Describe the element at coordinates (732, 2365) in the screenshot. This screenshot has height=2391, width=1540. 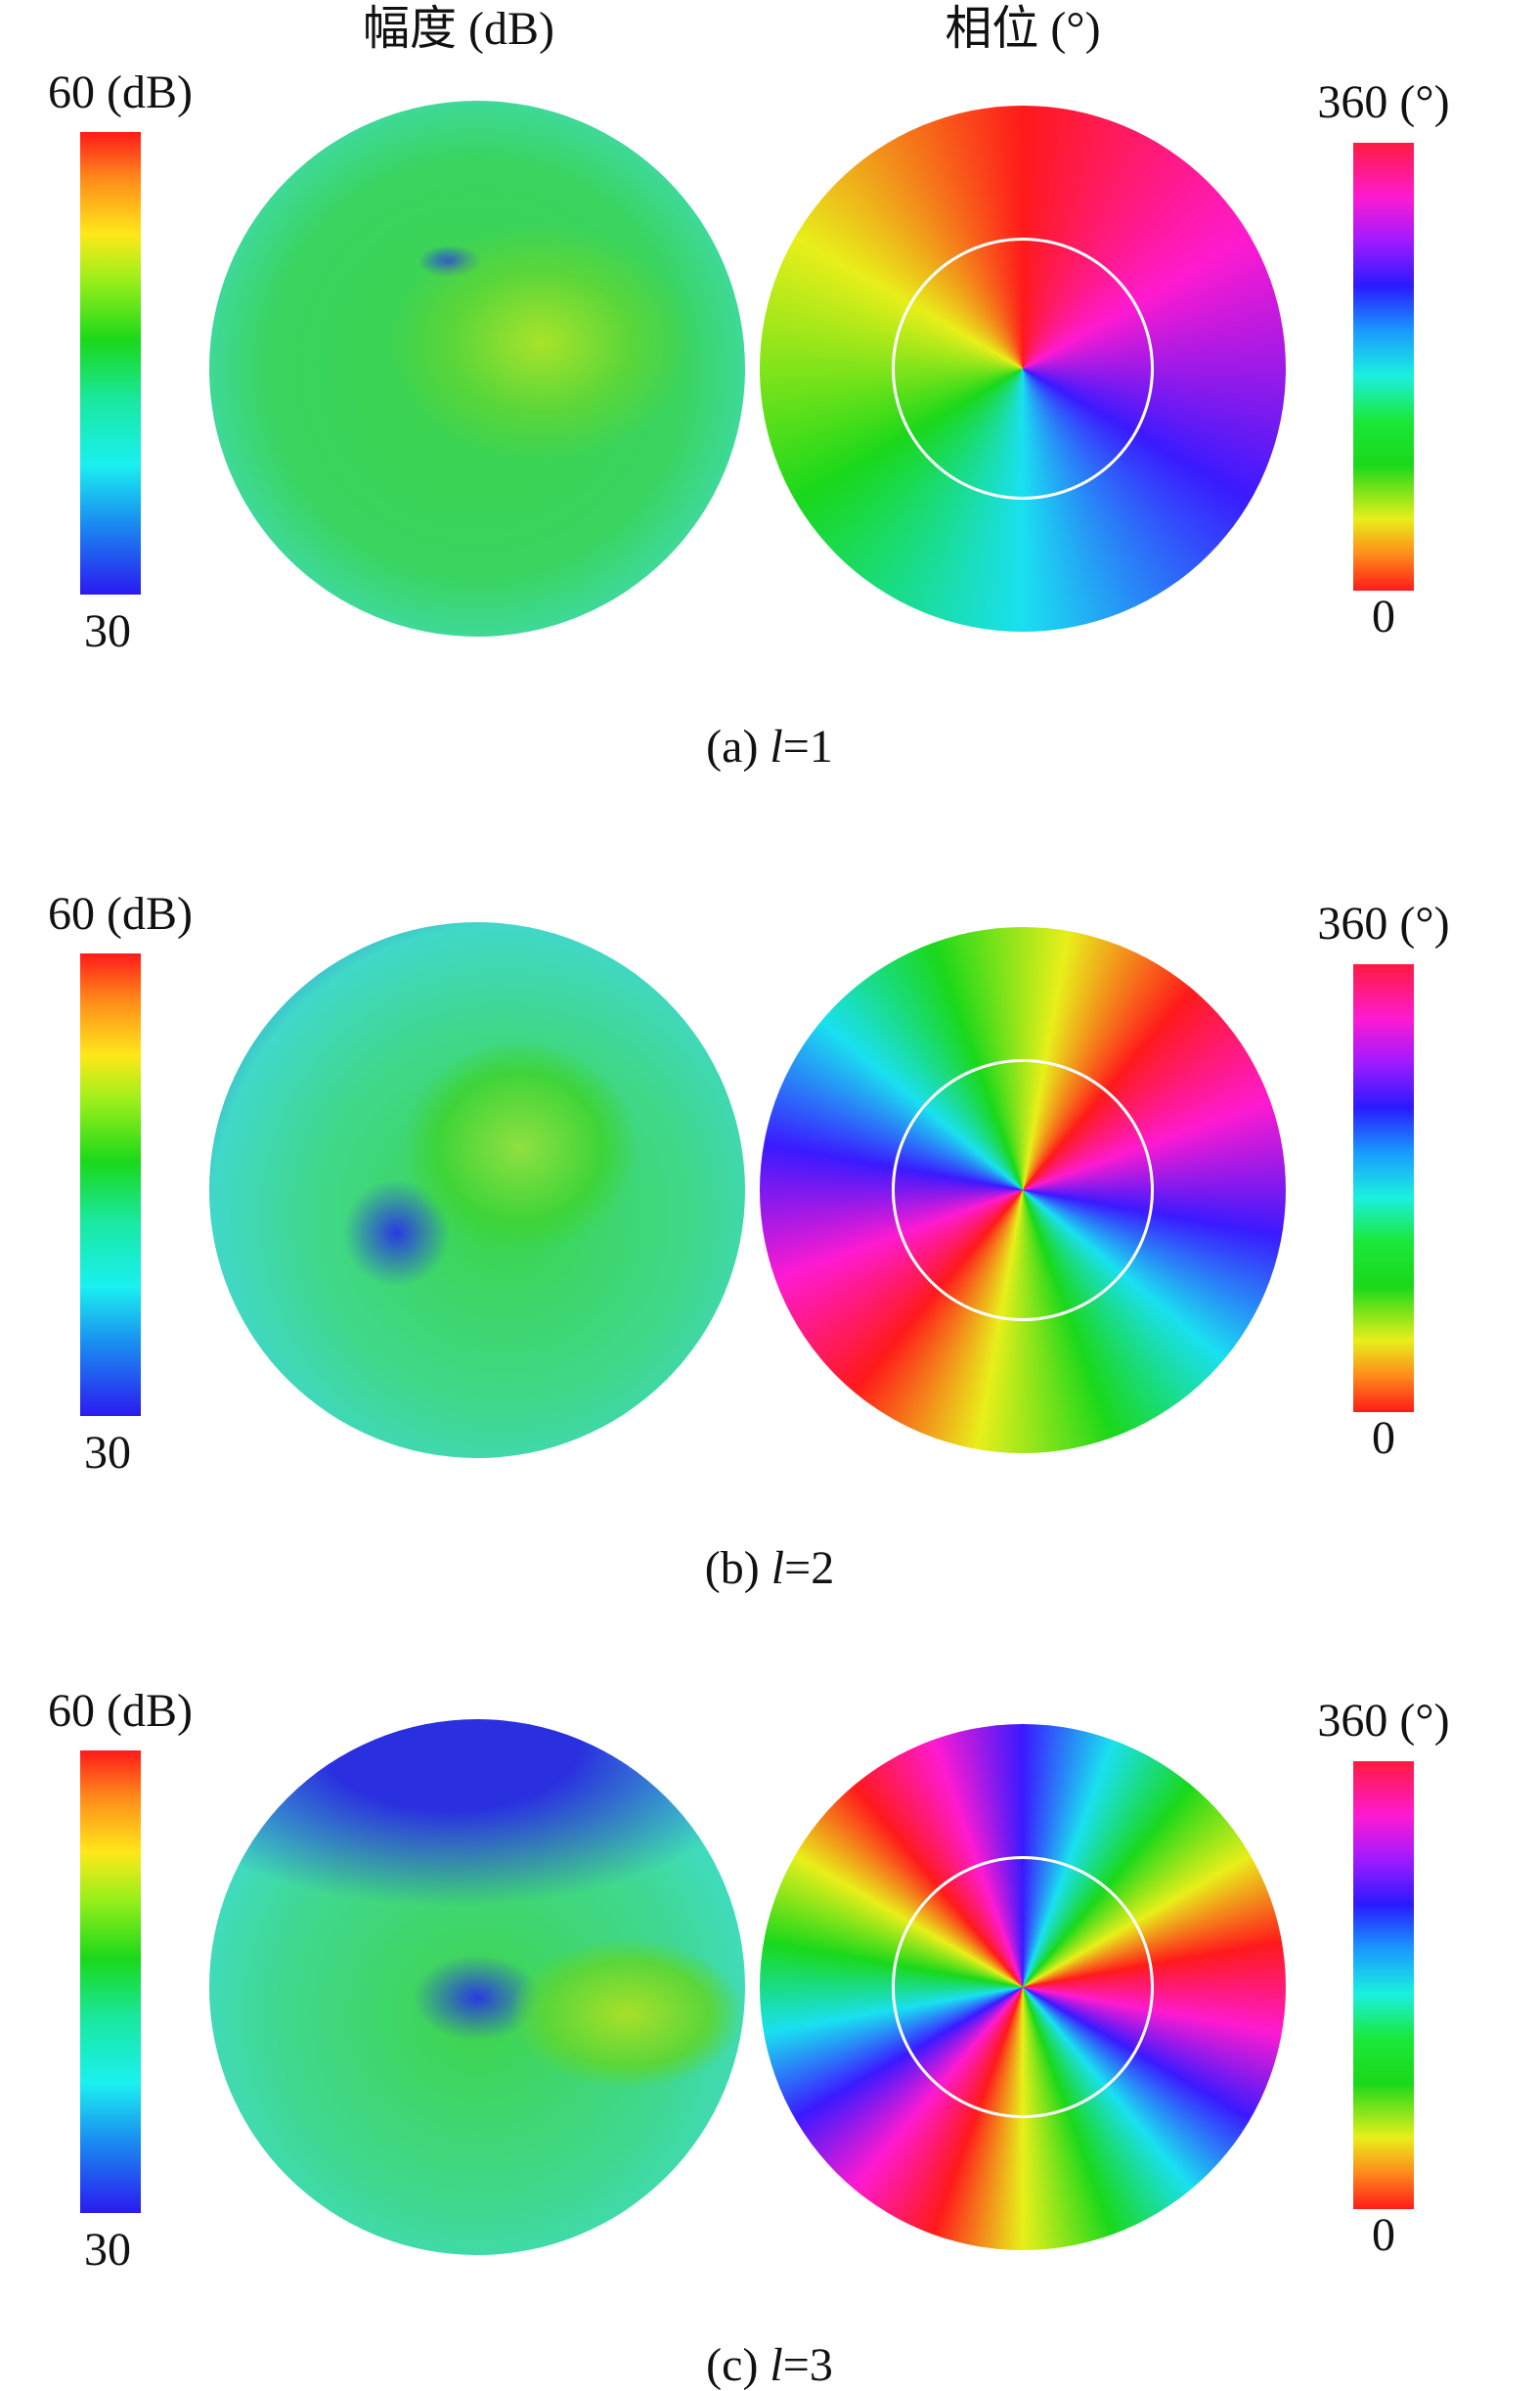
I see `caption-prefix: (c)` at that location.